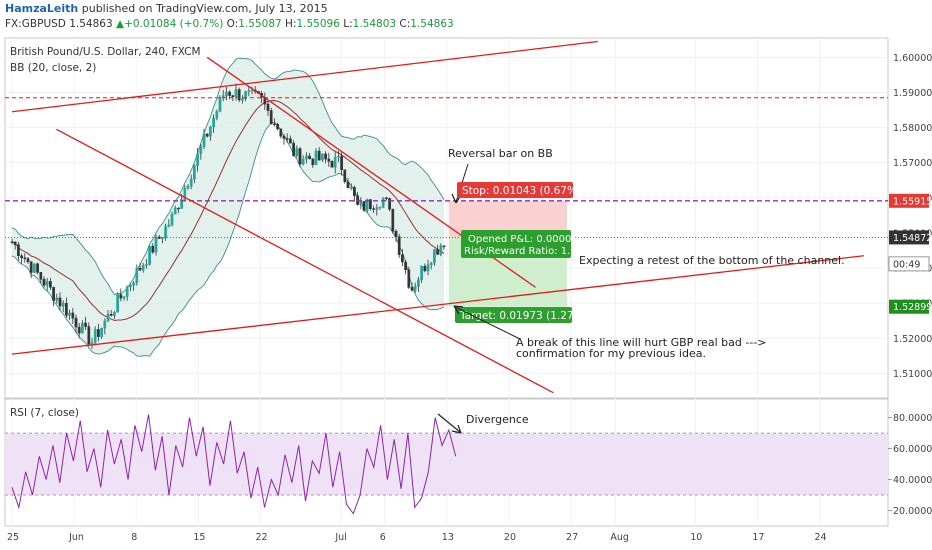 This screenshot has width=932, height=550. Describe the element at coordinates (199, 537) in the screenshot. I see `time-tick-label: 15` at that location.